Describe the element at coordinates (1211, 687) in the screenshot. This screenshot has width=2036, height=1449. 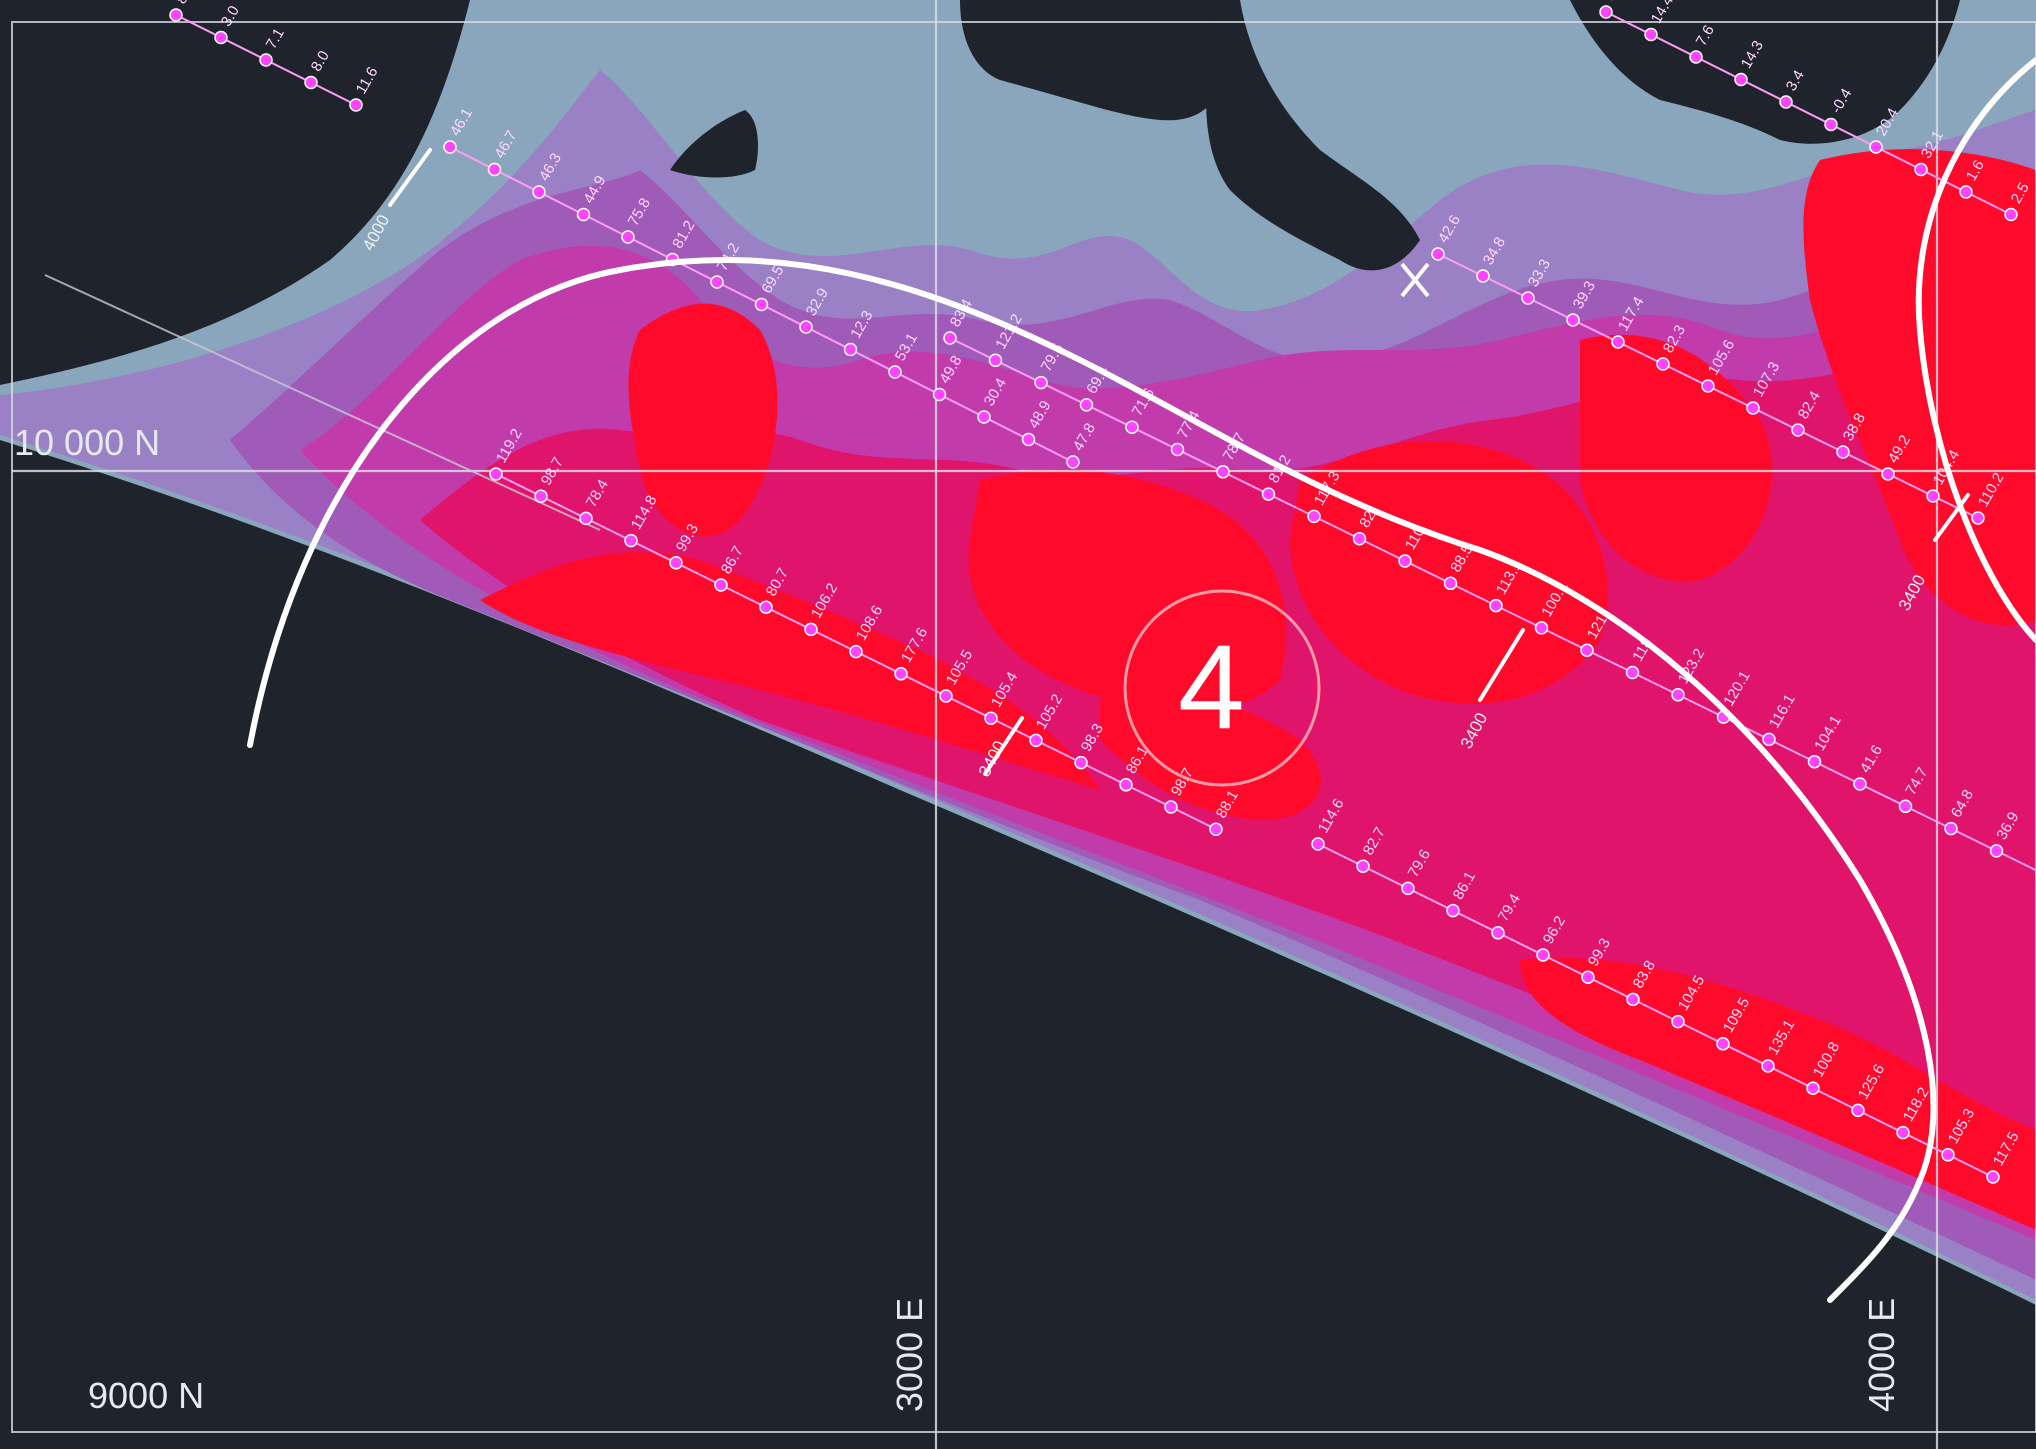
I see `anomaly-number: 4` at that location.